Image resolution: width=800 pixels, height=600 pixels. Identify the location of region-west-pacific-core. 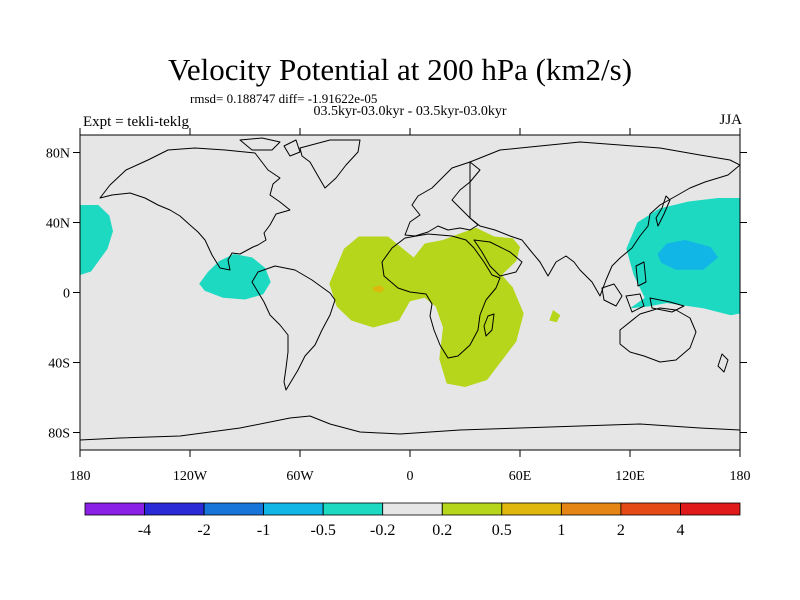
(687, 255).